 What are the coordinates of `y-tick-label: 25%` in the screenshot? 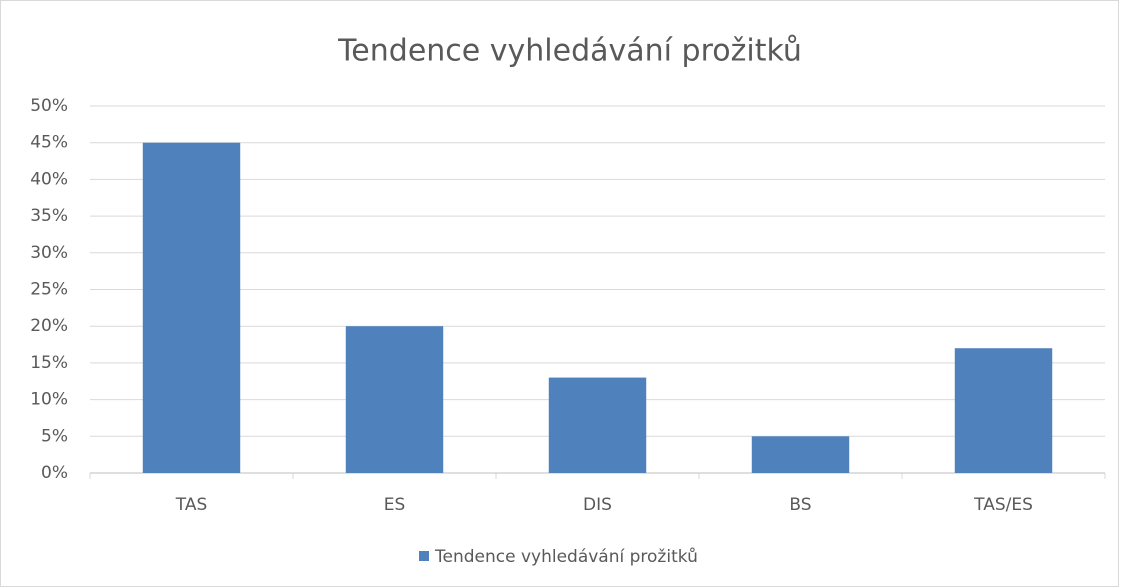 It's located at (49, 290).